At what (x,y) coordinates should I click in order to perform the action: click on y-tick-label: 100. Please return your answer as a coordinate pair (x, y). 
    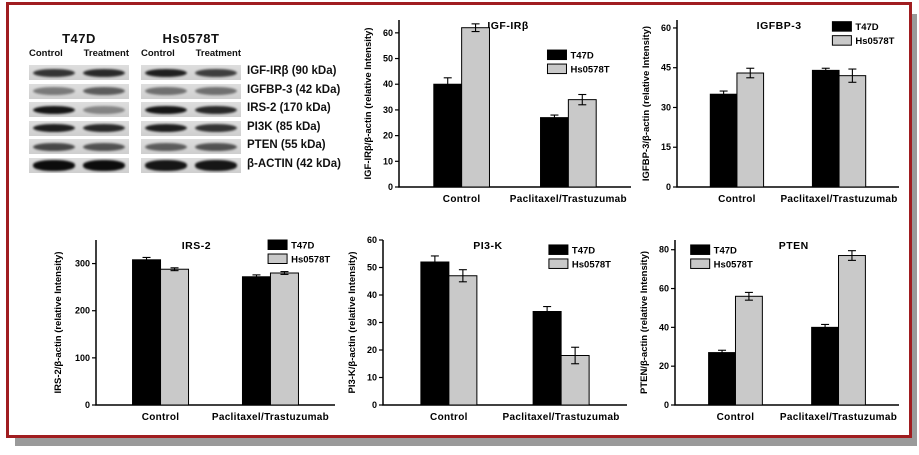
    Looking at the image, I should click on (82, 358).